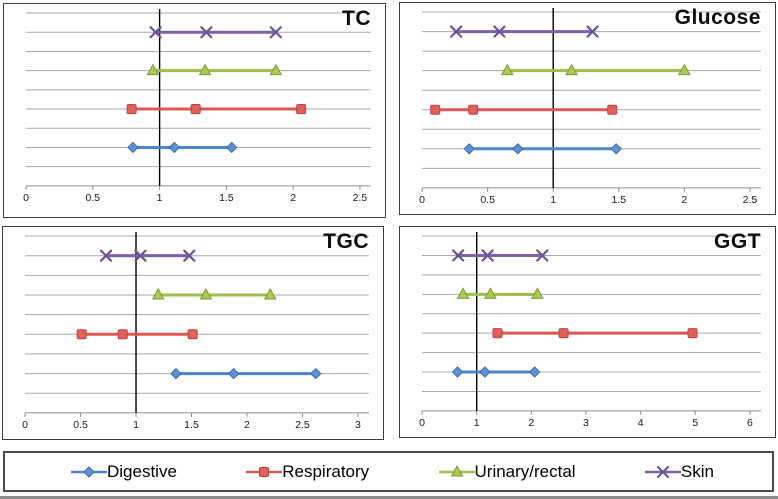 This screenshot has height=499, width=778. I want to click on skin-xcross-icon, so click(662, 471).